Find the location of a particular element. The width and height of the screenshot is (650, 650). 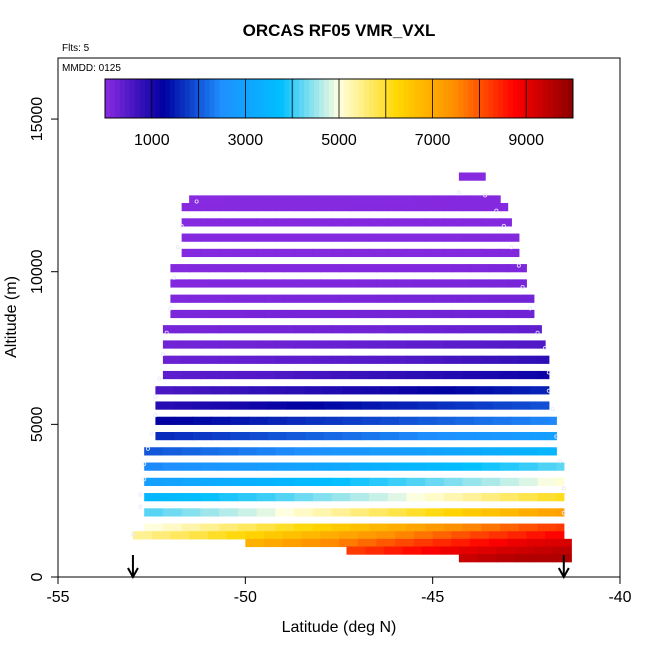

x-tick-label: -55 is located at coordinates (57, 597).